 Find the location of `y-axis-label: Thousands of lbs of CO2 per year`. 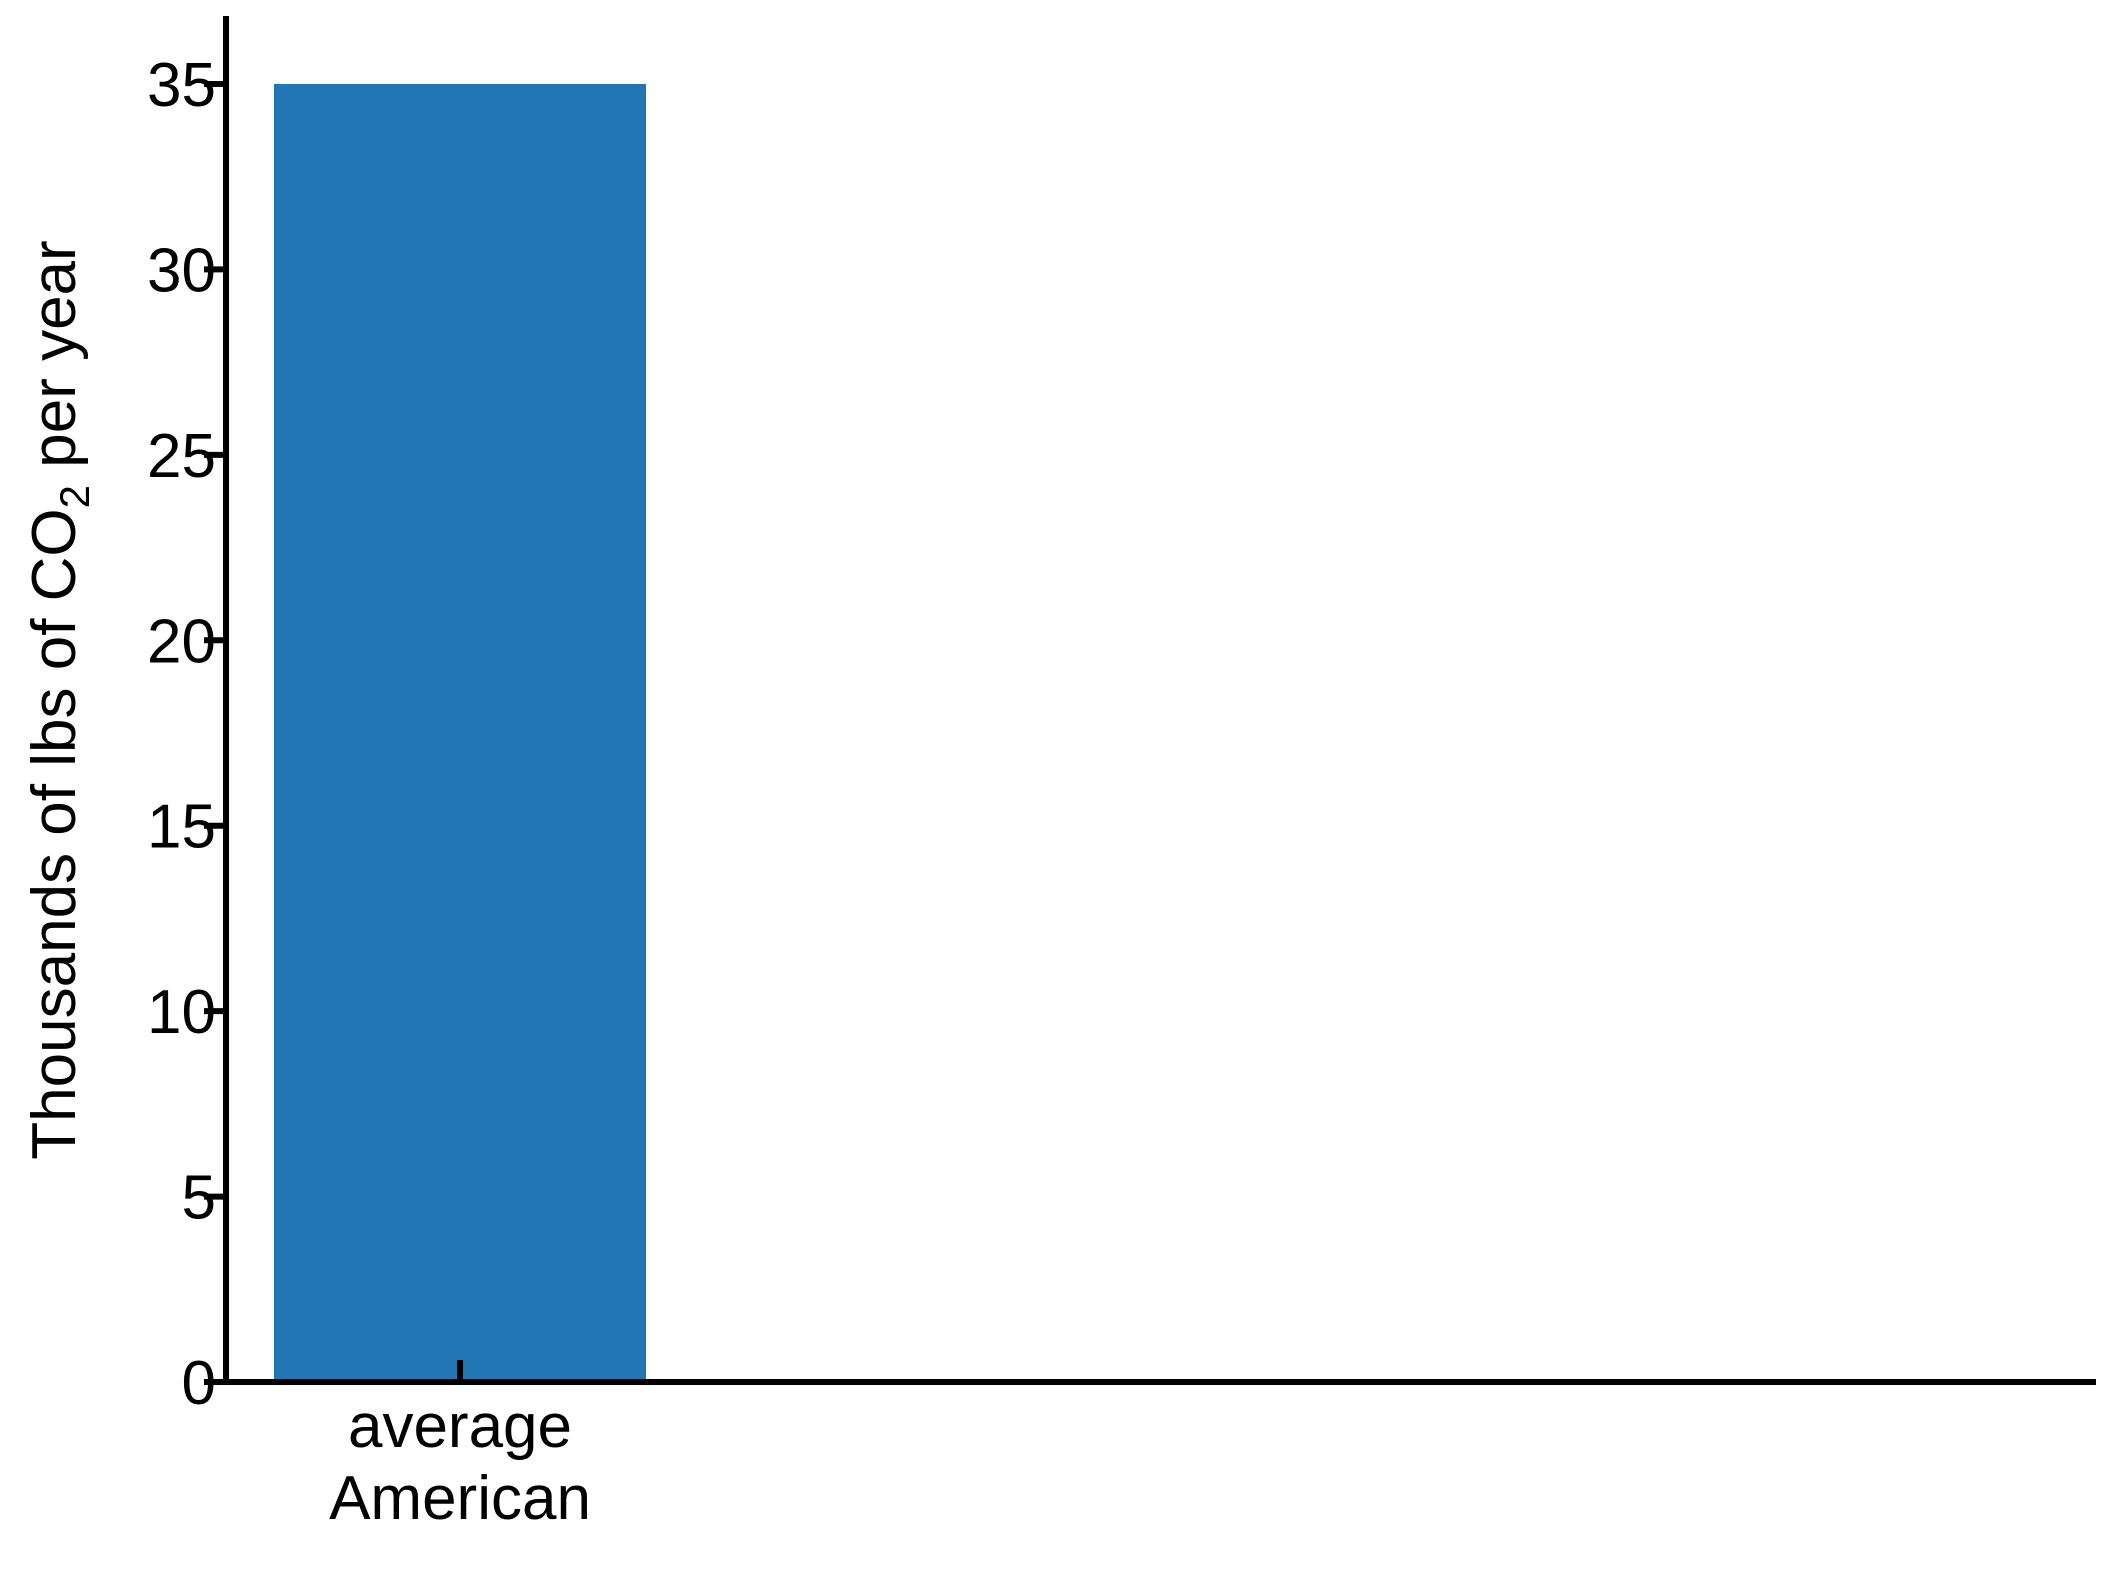

y-axis-label: Thousands of lbs of CO2 per year is located at coordinates (59, 699).